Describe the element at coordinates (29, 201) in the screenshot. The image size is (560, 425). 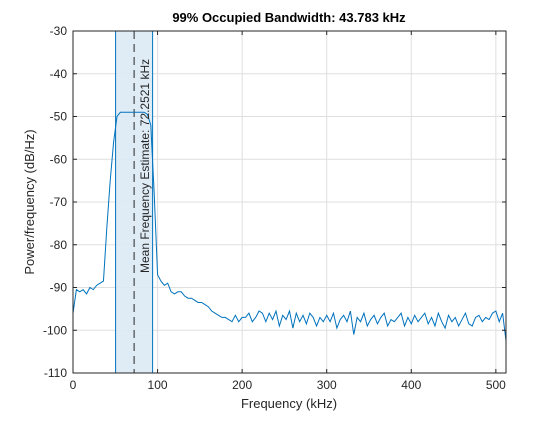
I see `y-axis-label: Power/frequency (dB/Hz)` at that location.